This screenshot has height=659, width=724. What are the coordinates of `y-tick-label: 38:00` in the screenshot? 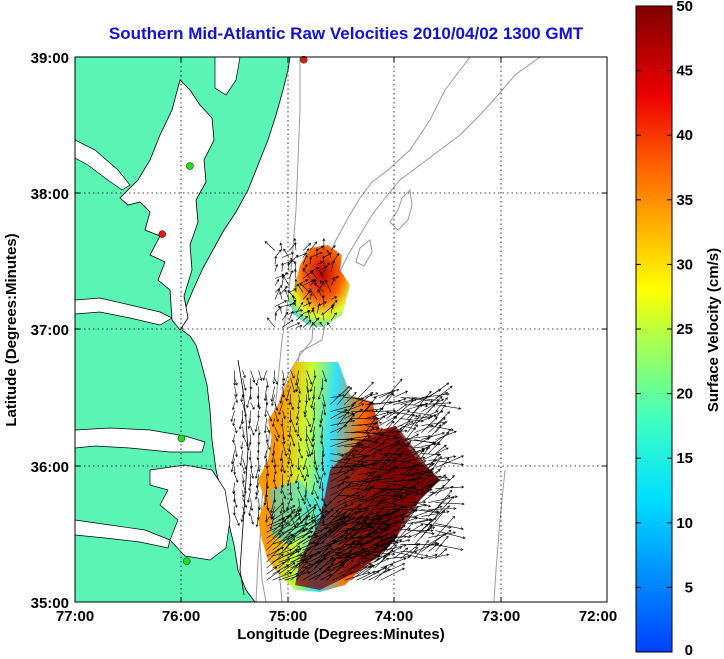 It's located at (50, 194).